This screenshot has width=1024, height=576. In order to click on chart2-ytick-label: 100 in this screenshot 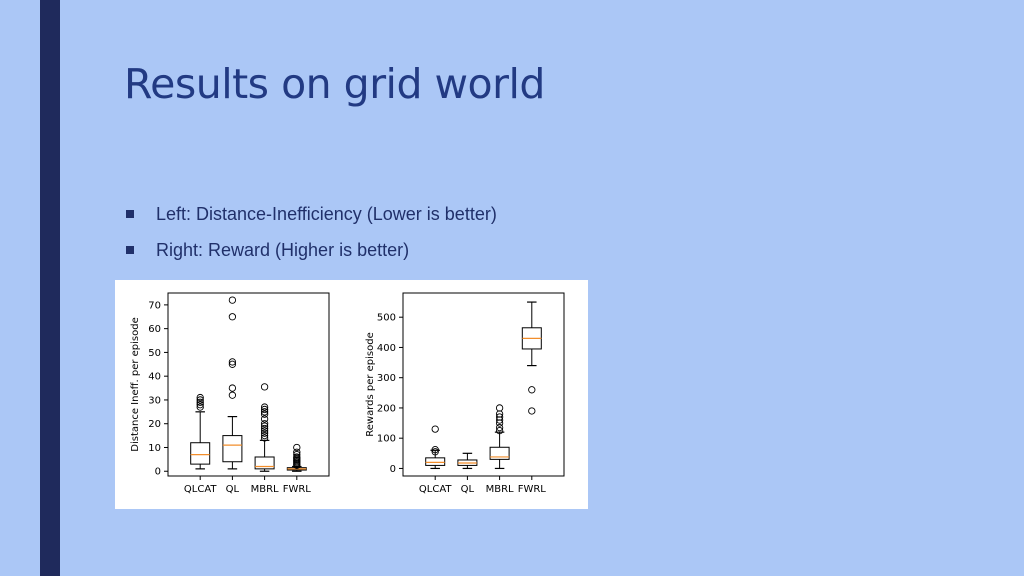, I will do `click(386, 439)`.